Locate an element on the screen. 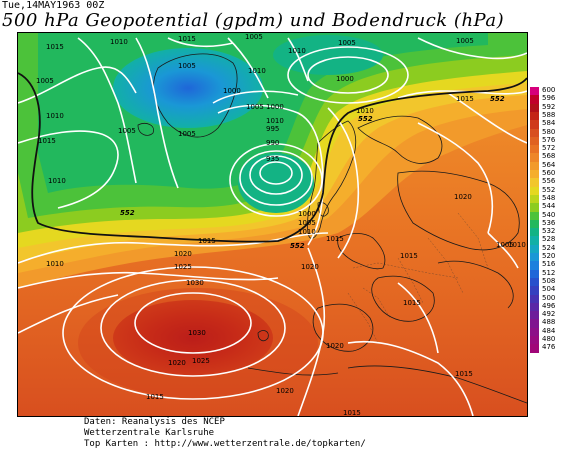  isobar-label: 1025 is located at coordinates (201, 361).